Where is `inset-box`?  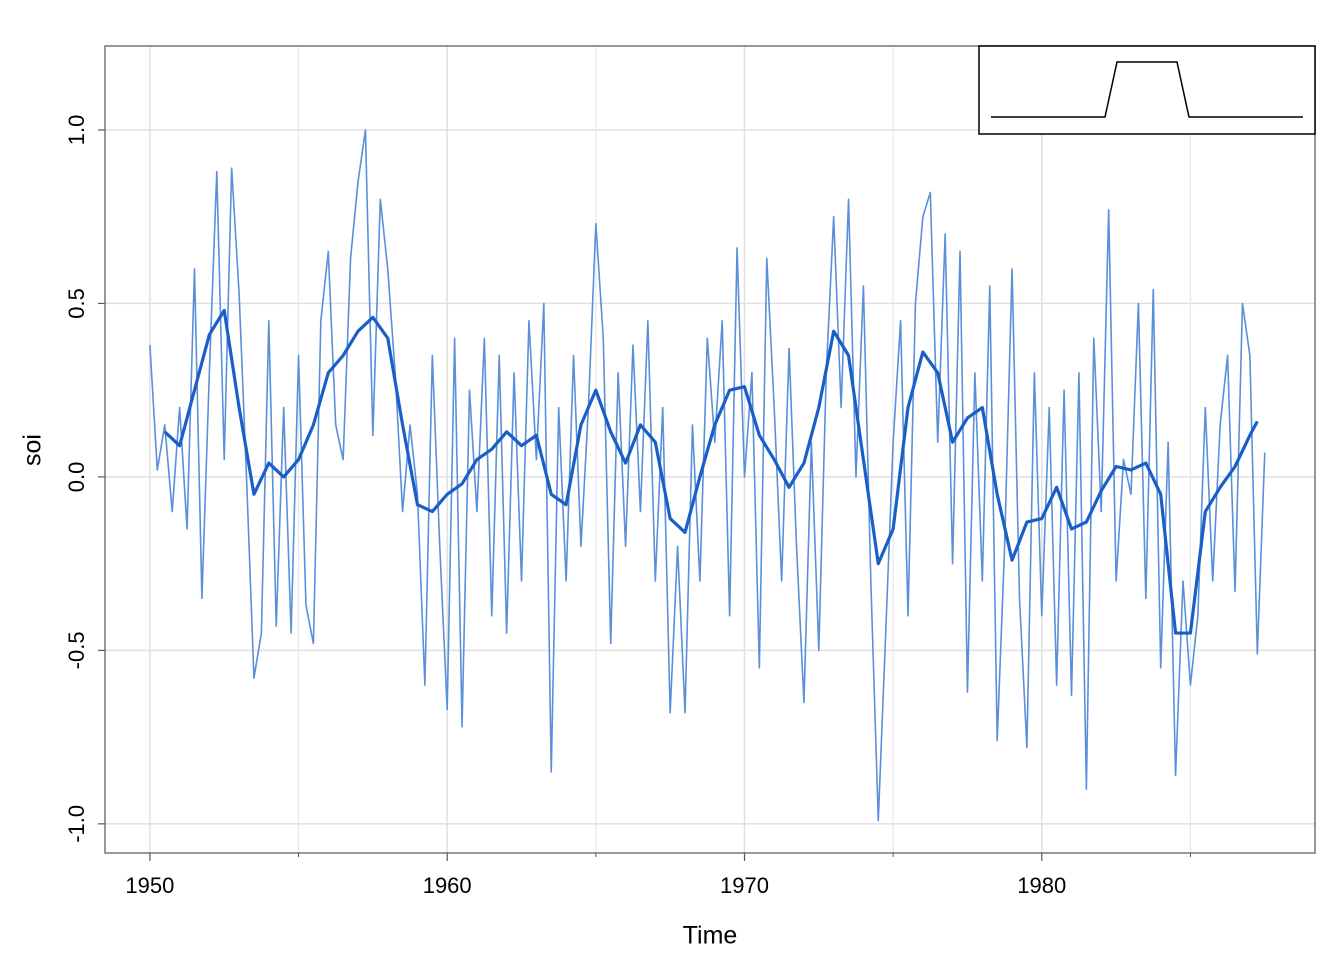 inset-box is located at coordinates (1147, 90).